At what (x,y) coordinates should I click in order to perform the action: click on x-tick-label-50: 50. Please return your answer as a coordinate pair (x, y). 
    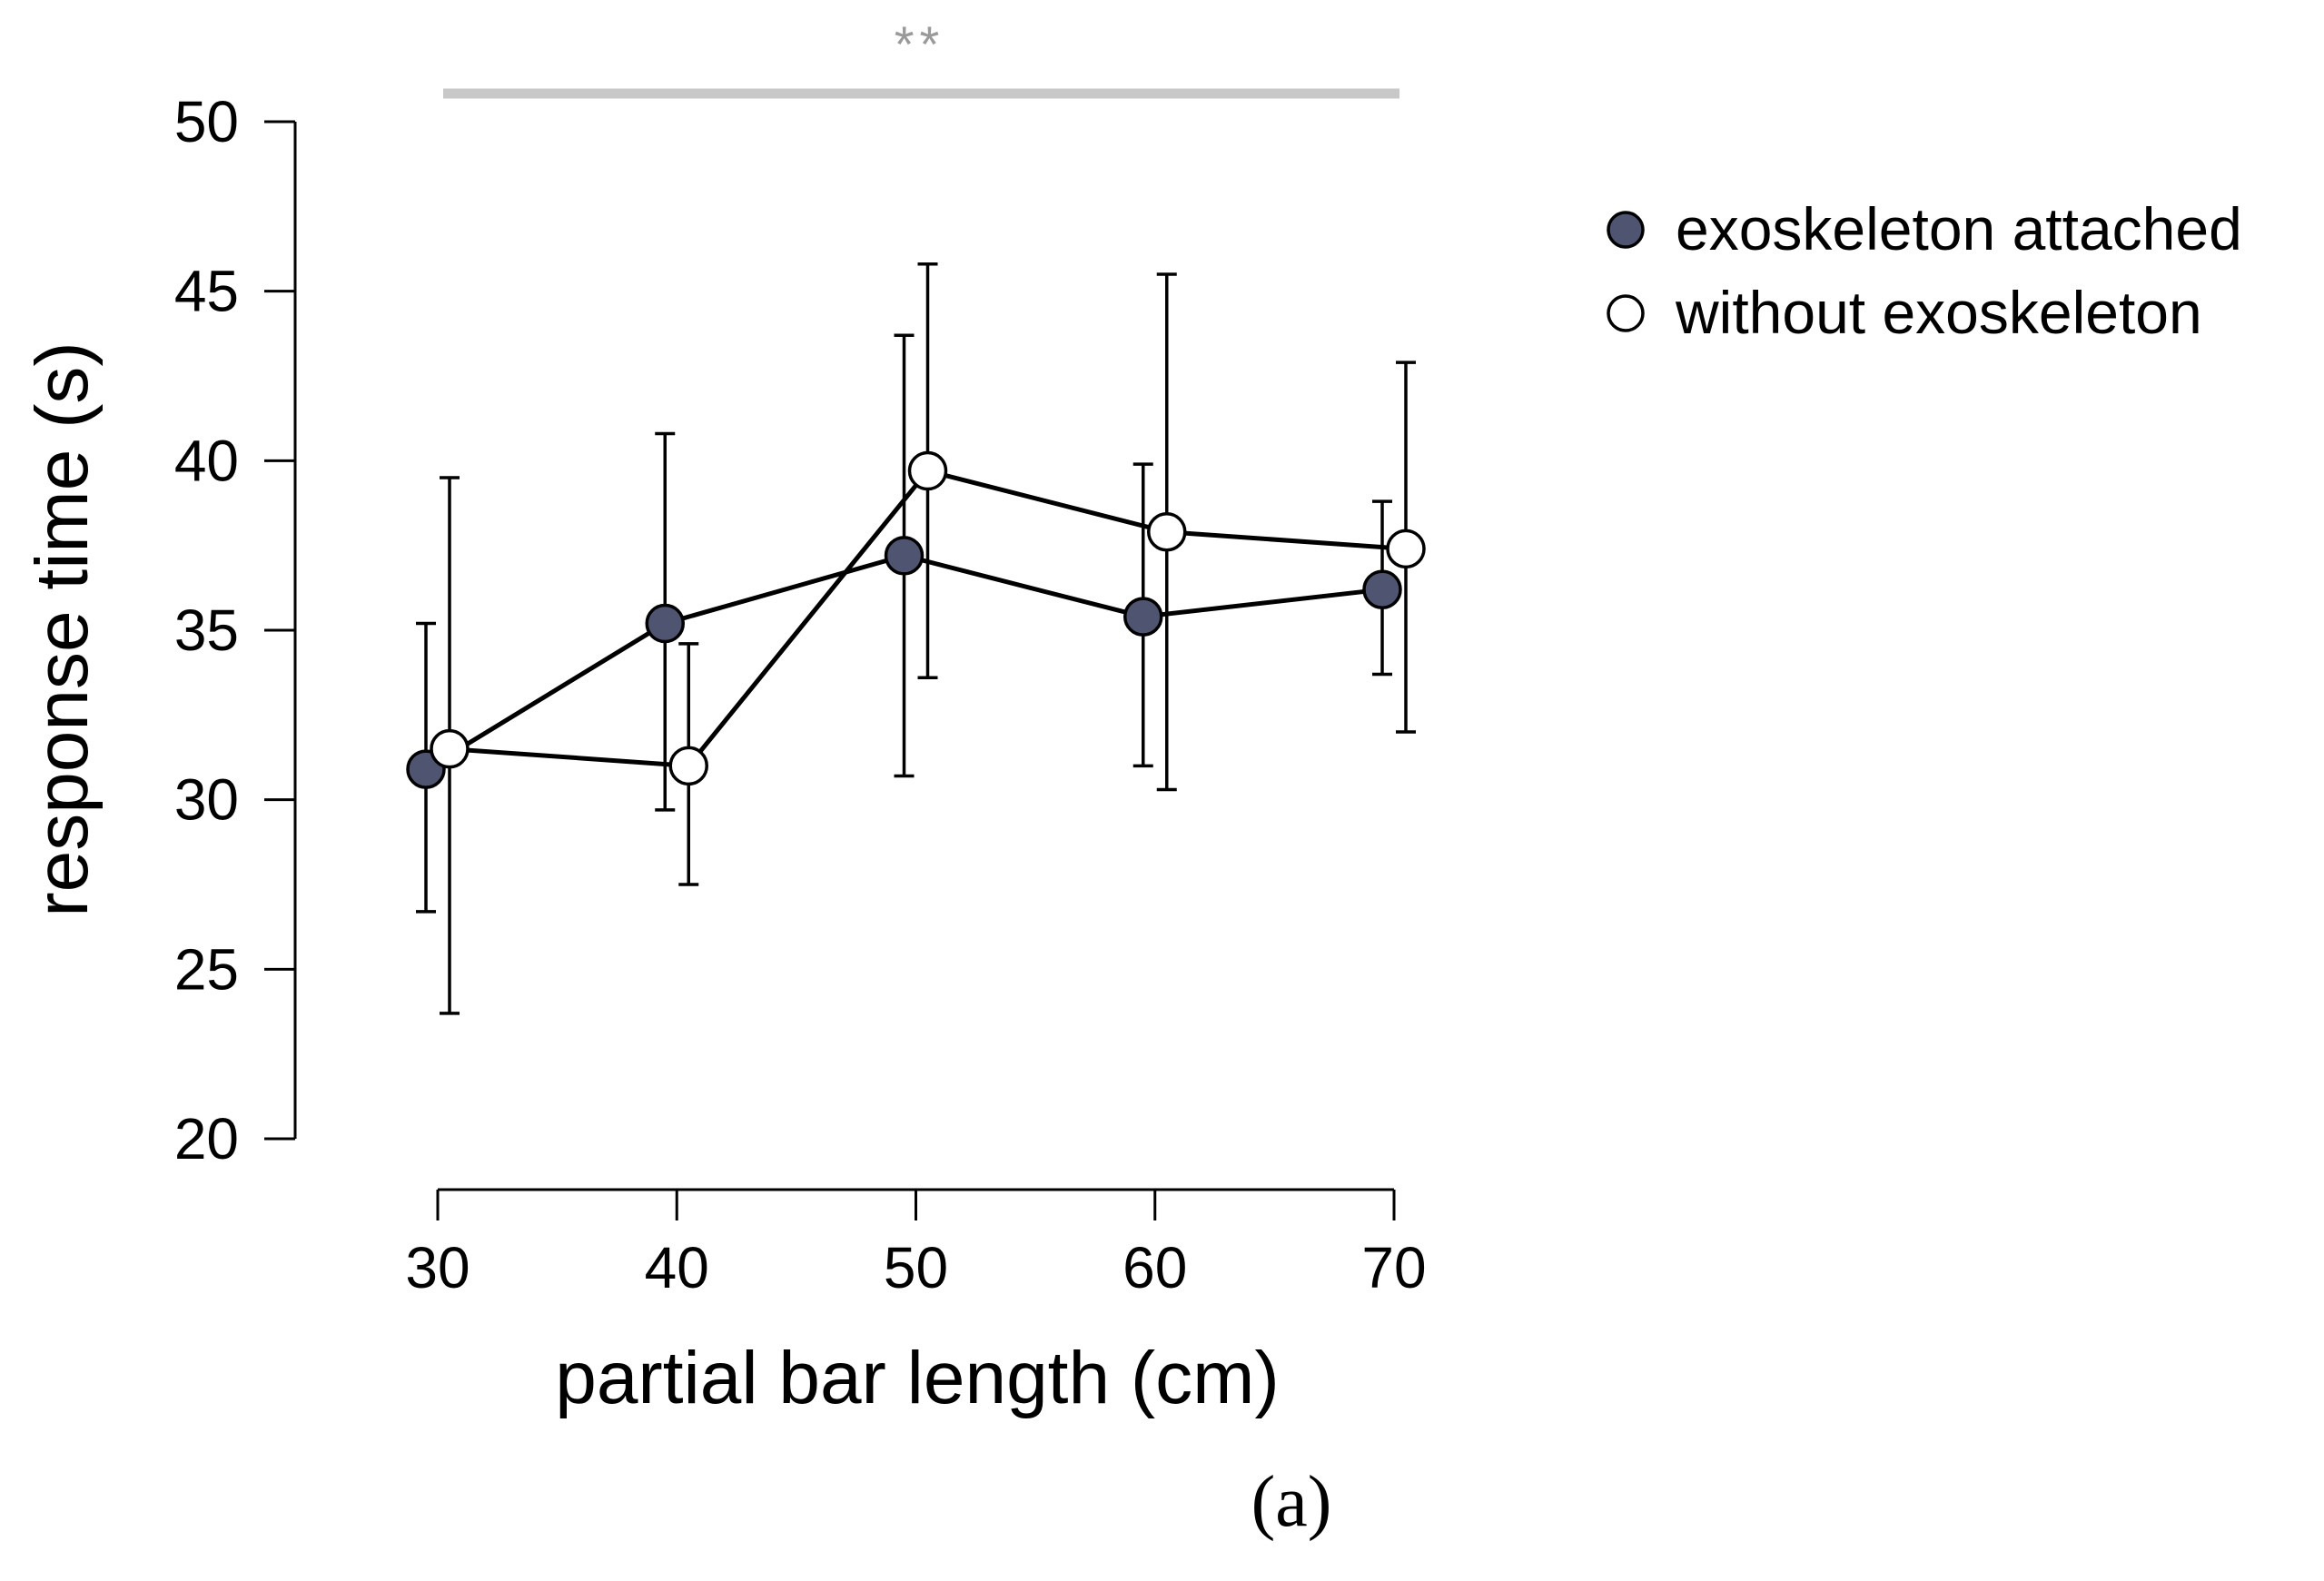
    Looking at the image, I should click on (916, 1268).